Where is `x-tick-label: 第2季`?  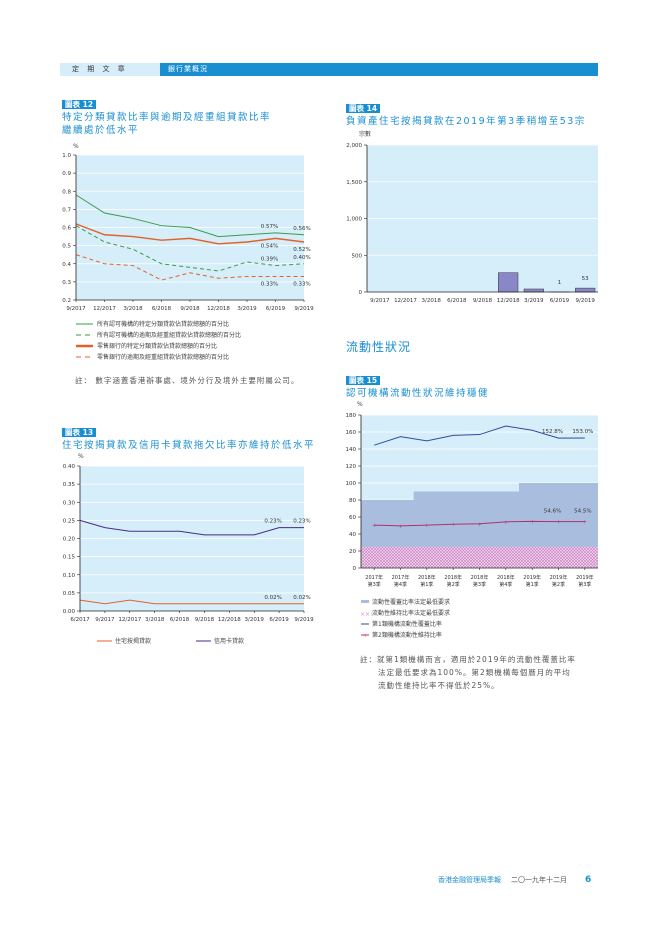
x-tick-label: 第2季 is located at coordinates (453, 584).